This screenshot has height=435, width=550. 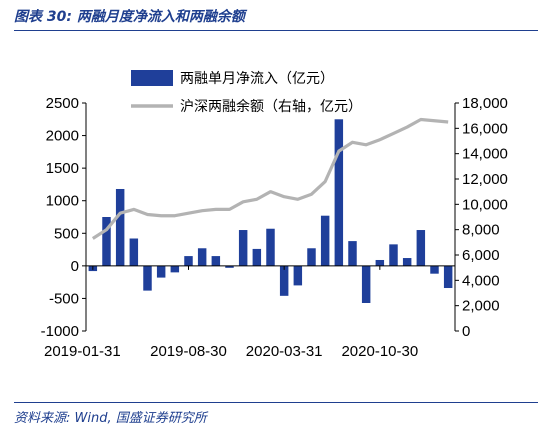 What do you see at coordinates (379, 351) in the screenshot?
I see `x-tick-label: 2020-10-30` at bounding box center [379, 351].